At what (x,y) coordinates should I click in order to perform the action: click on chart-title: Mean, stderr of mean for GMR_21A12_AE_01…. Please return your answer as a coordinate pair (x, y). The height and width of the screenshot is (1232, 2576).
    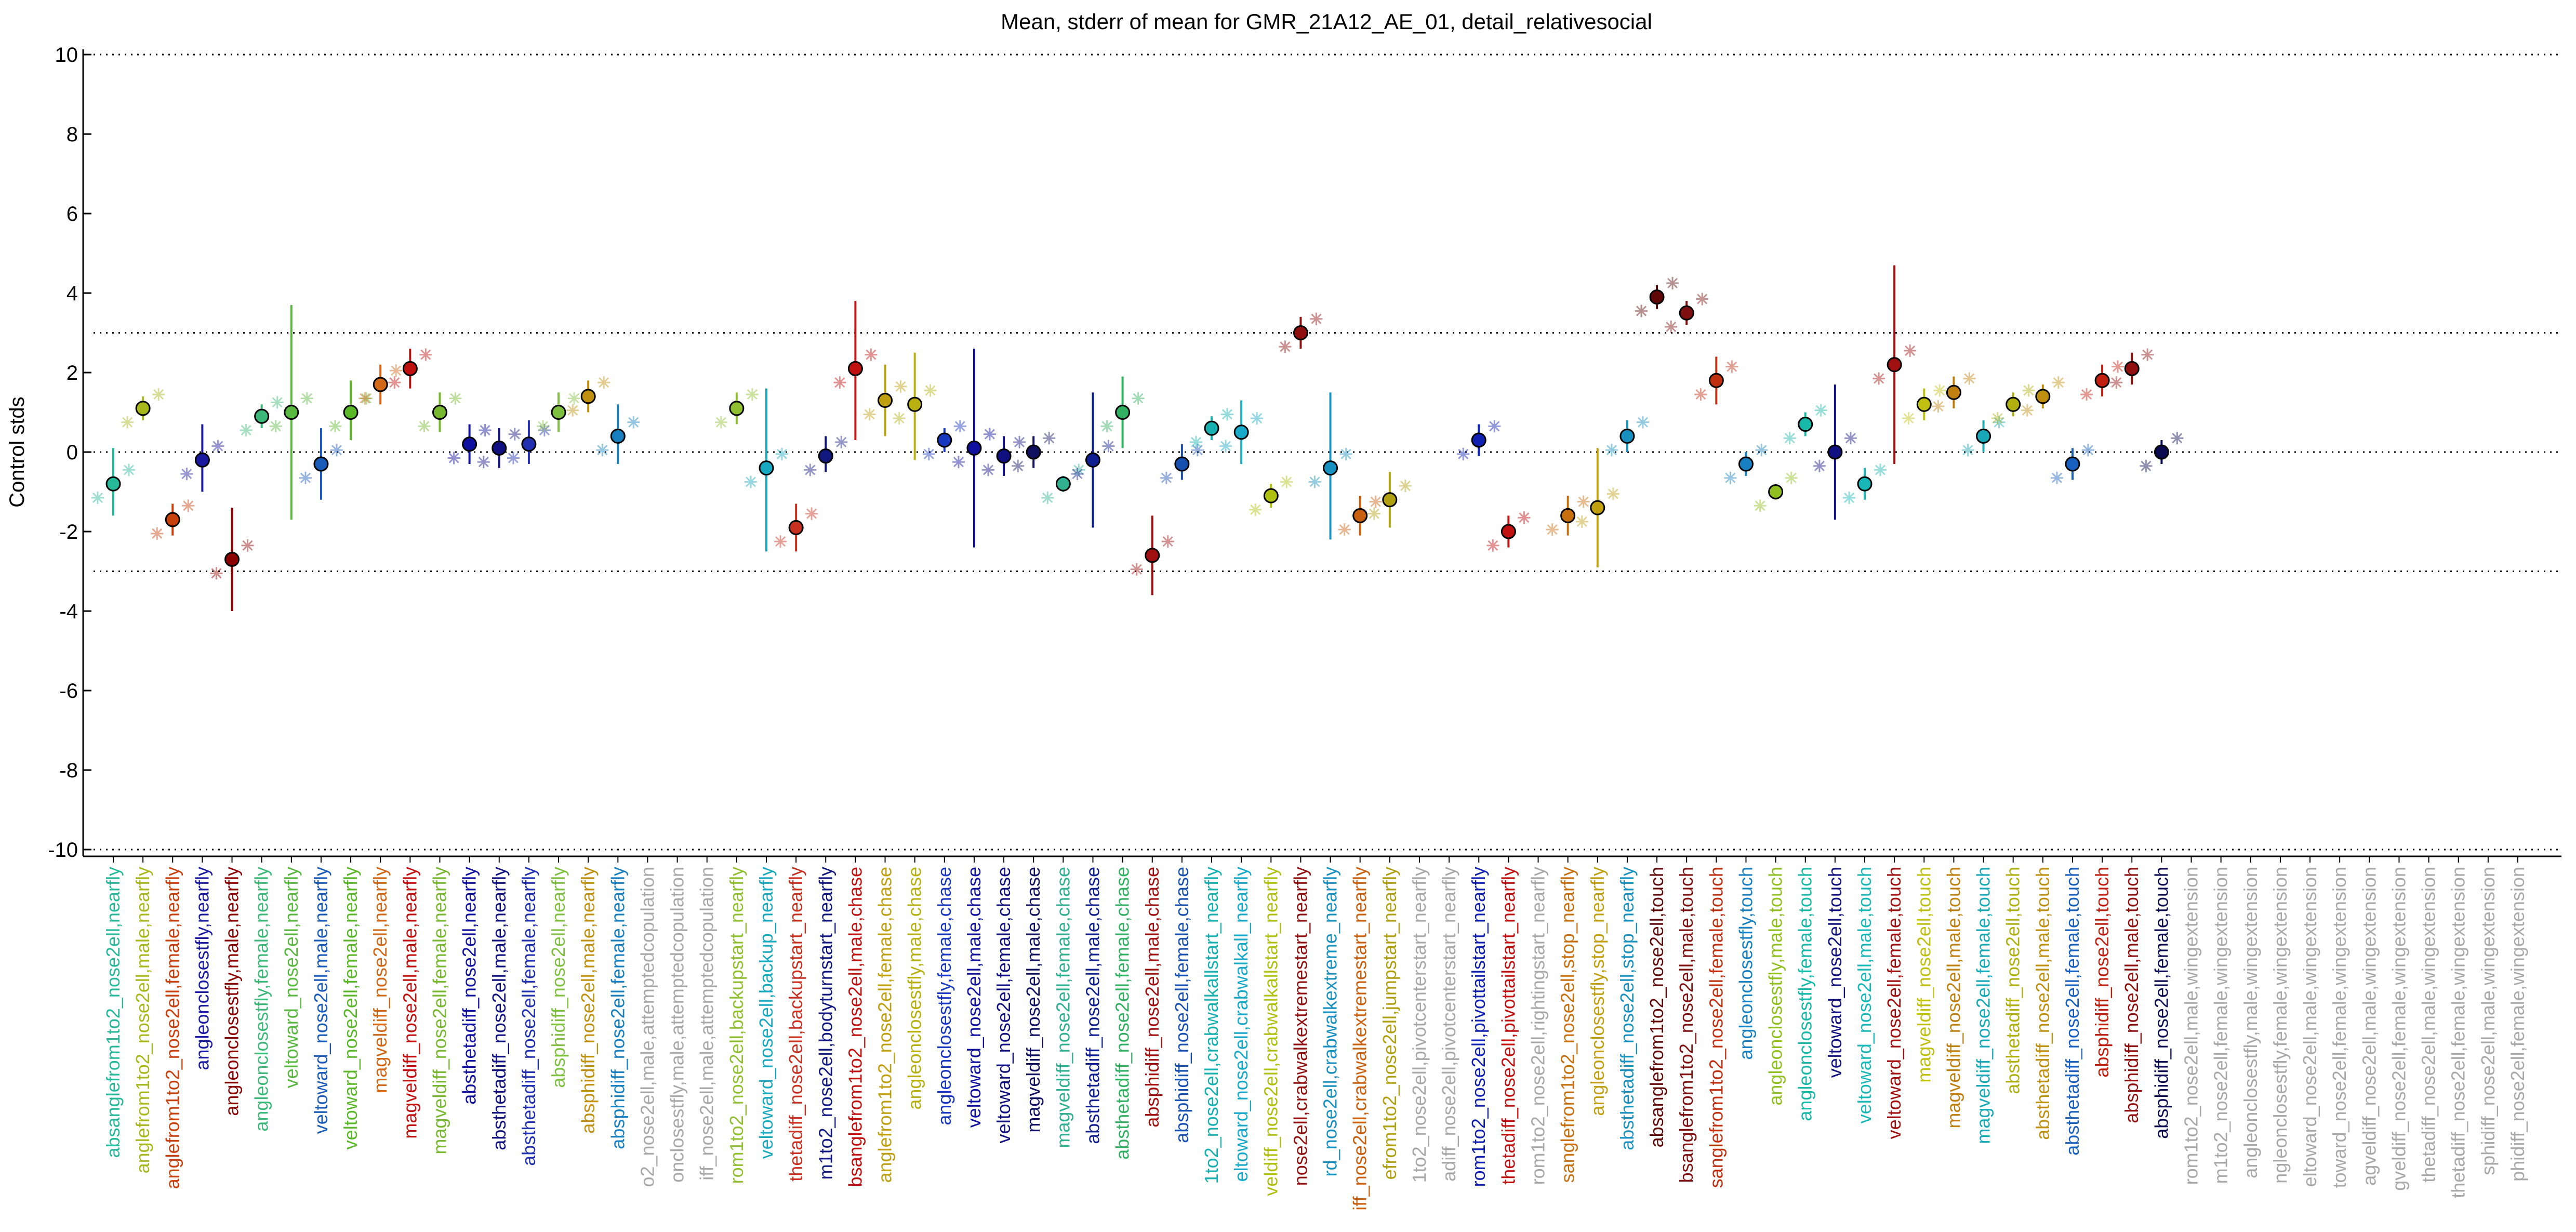
    Looking at the image, I should click on (1327, 21).